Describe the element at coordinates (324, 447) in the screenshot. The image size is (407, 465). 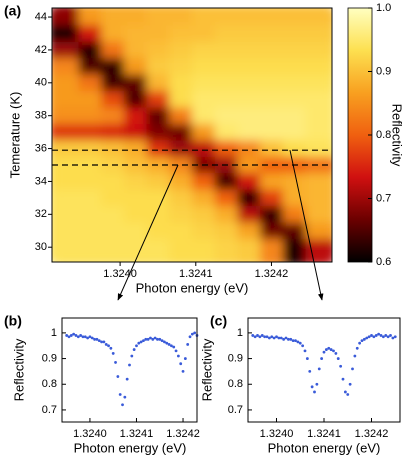
I see `x-axis-label: Photon energy (eV)` at that location.